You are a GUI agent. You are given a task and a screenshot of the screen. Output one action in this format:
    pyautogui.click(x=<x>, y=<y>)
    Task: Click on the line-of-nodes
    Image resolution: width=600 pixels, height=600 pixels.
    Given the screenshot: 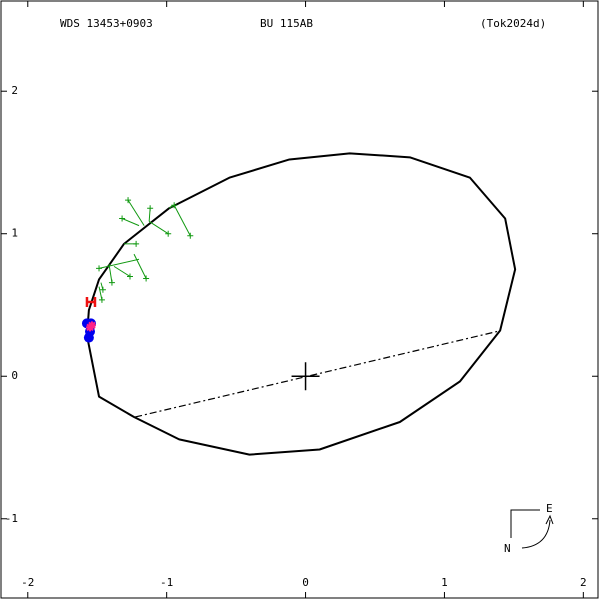 What is the action you would take?
    pyautogui.click(x=316, y=374)
    